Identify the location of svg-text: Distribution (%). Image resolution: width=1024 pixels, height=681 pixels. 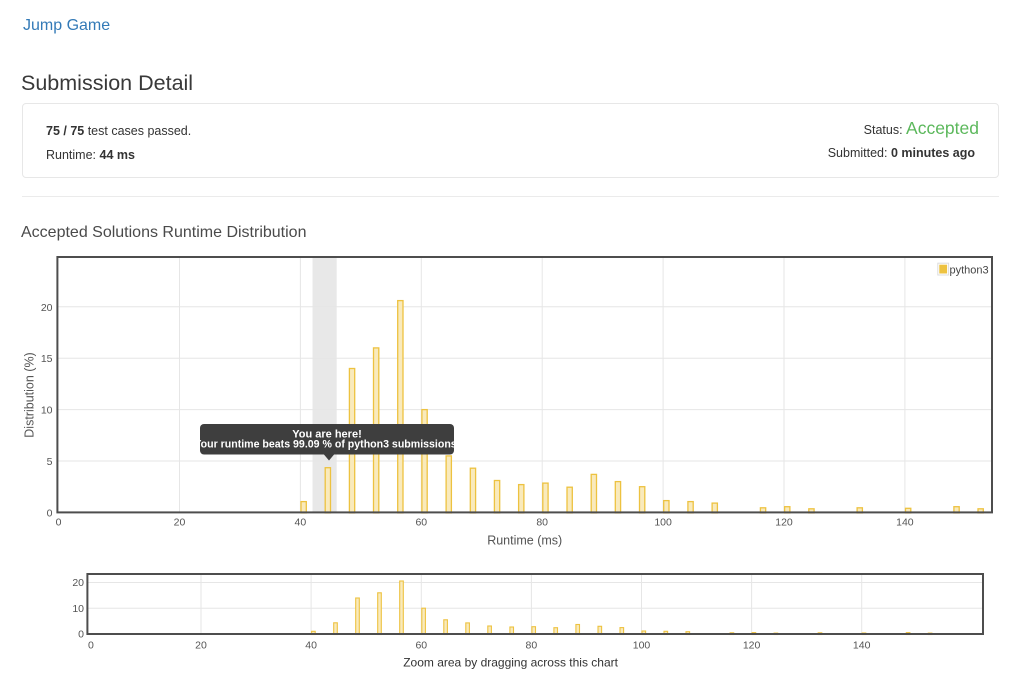
(30, 394).